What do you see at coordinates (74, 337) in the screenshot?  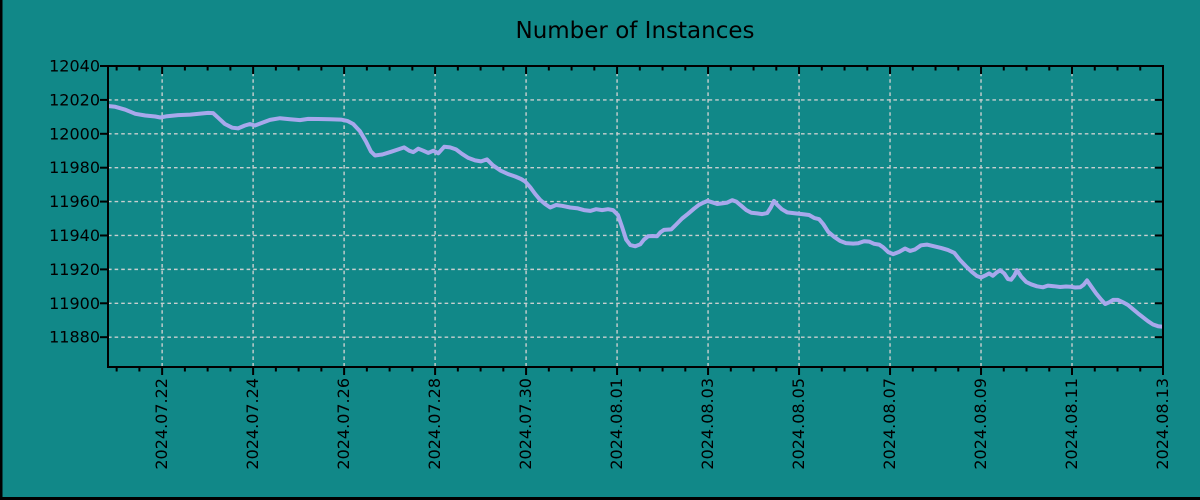 I see `y-tick-label: 11880` at bounding box center [74, 337].